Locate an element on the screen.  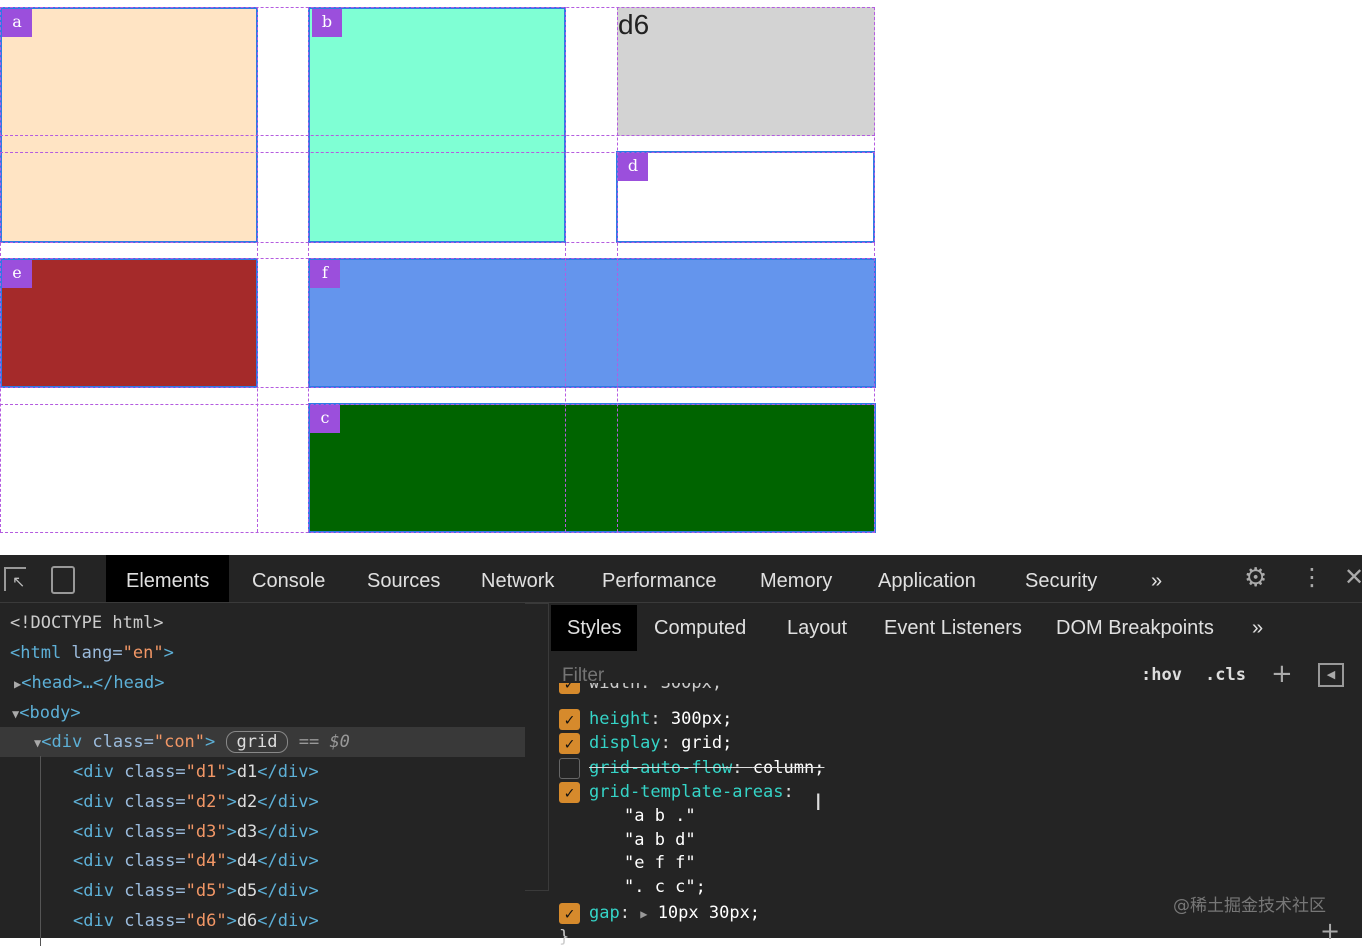
cls-button: .cls is located at coordinates (1225, 675).